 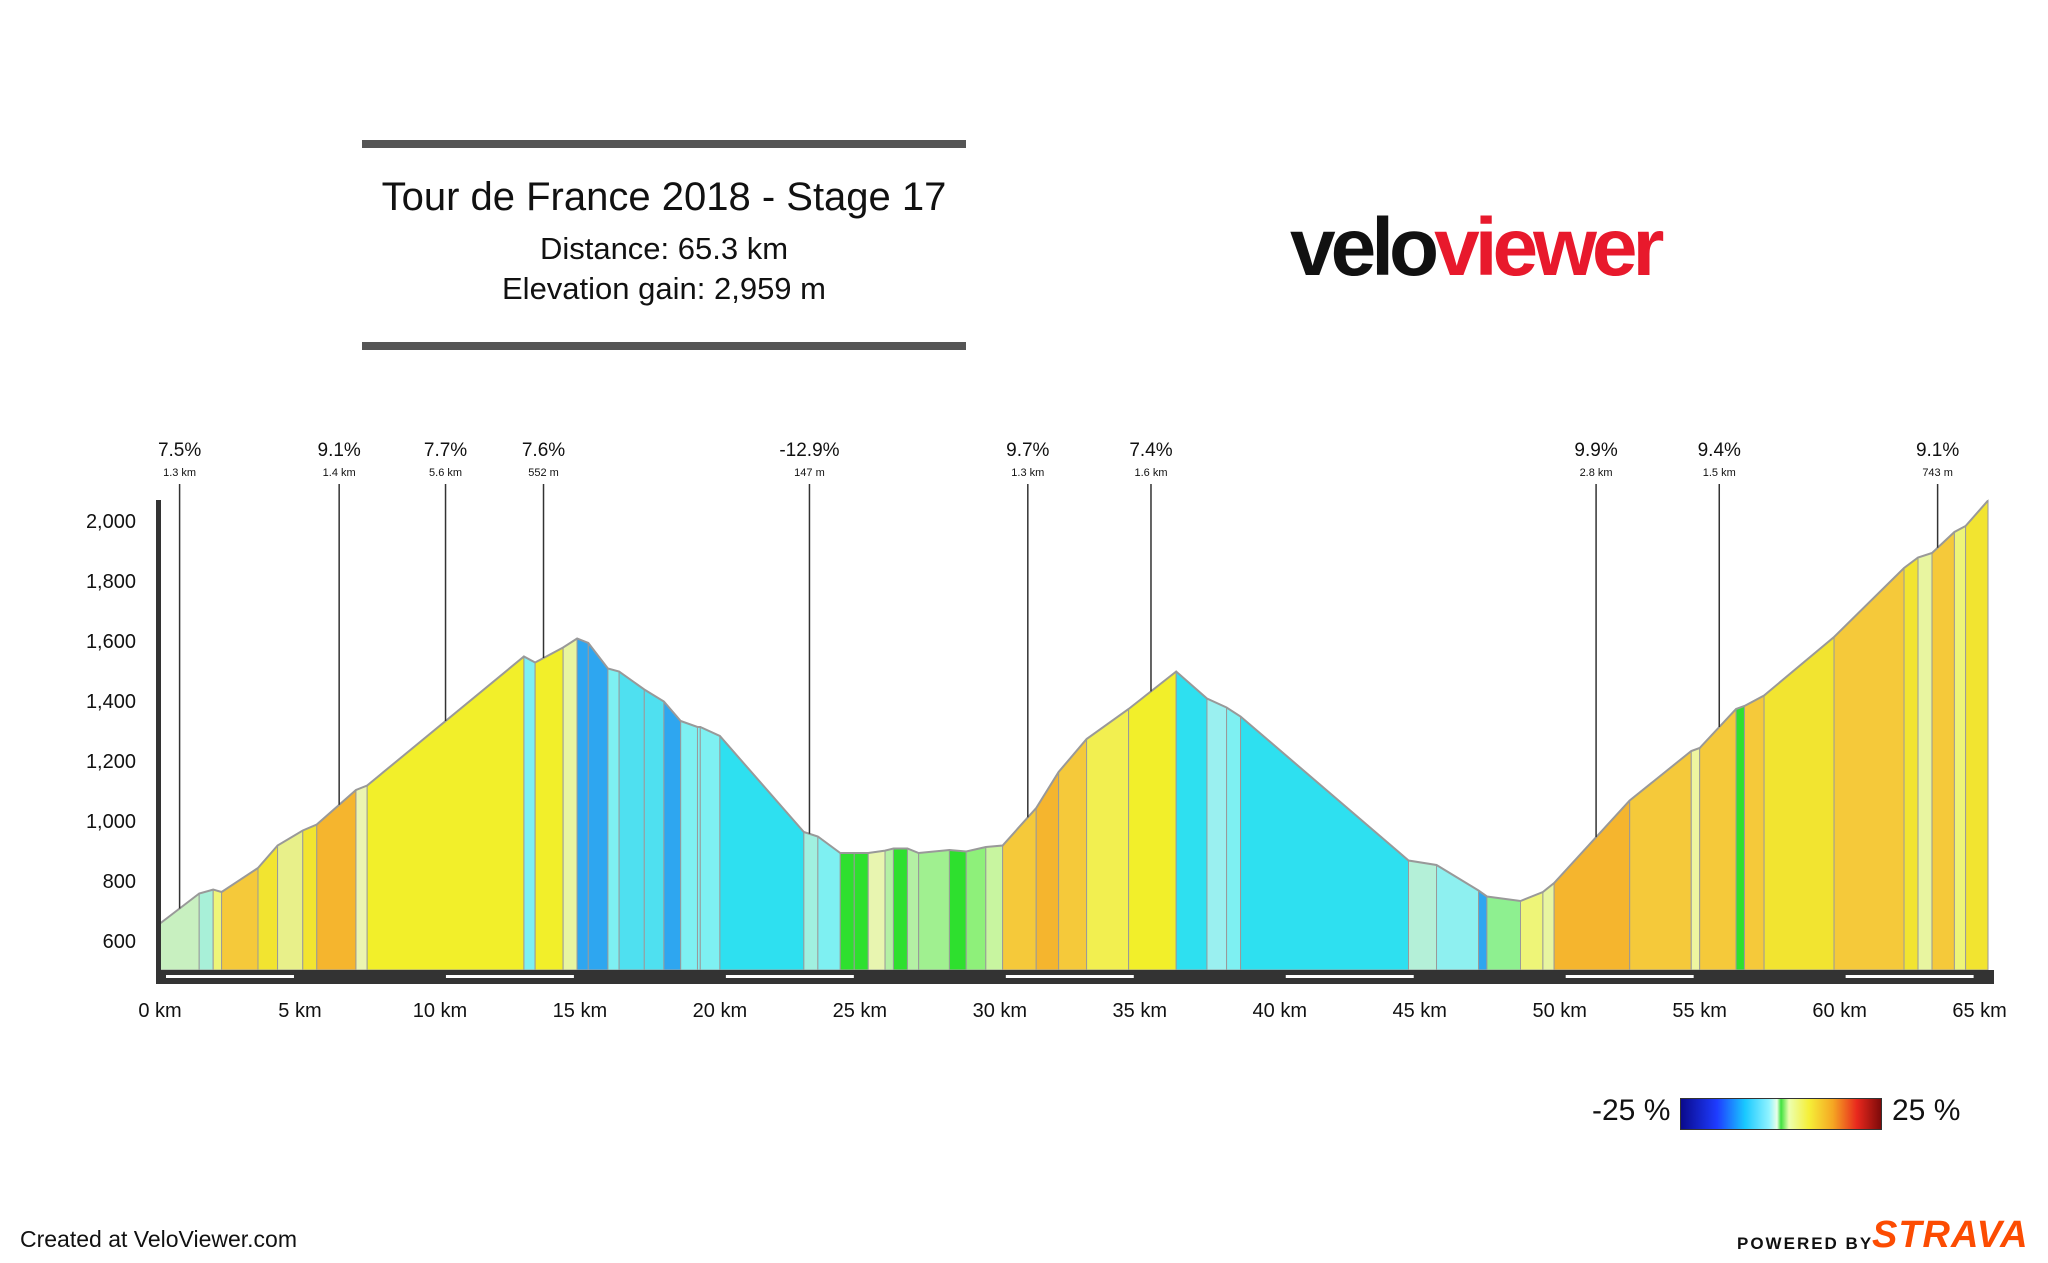 What do you see at coordinates (111, 642) in the screenshot?
I see `y-tick-label: 1,600` at bounding box center [111, 642].